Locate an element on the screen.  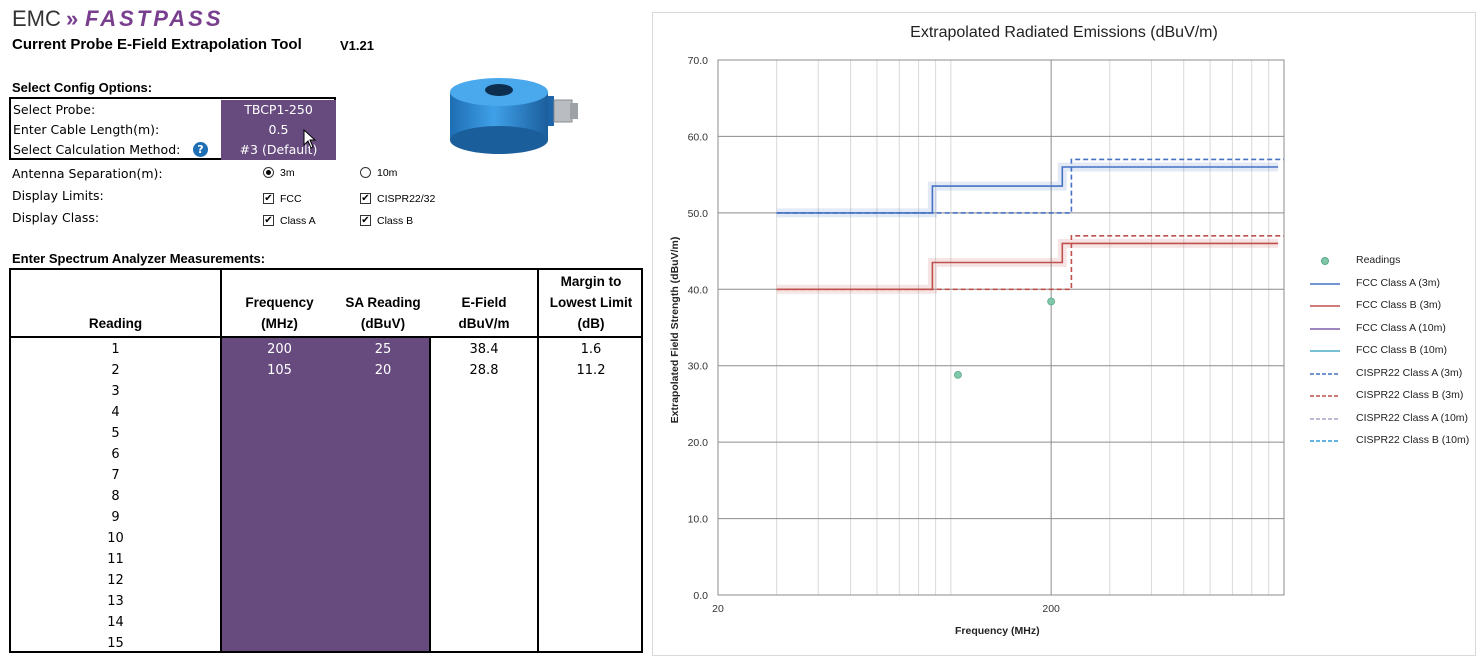
y-tick-label: 70.0 is located at coordinates (698, 61).